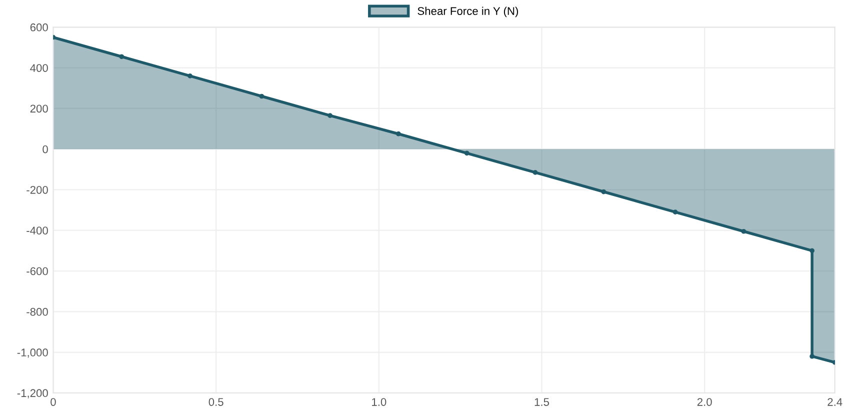 The image size is (845, 418). Describe the element at coordinates (39, 108) in the screenshot. I see `y-tick-label: 200` at that location.